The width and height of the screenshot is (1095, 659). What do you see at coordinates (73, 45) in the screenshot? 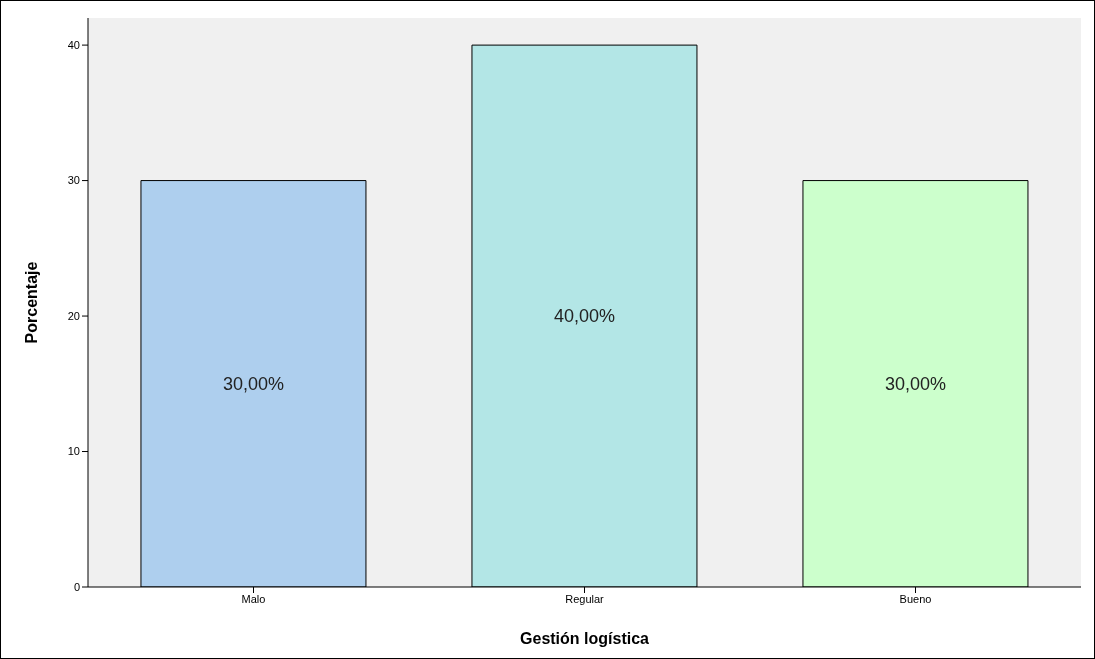
I see `y-tick-label: 40` at bounding box center [73, 45].